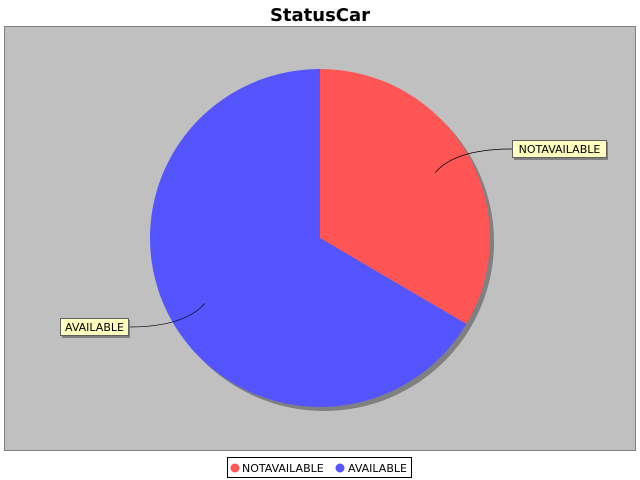 Image resolution: width=640 pixels, height=480 pixels. I want to click on slice-label-available: AVAILABLE, so click(94, 327).